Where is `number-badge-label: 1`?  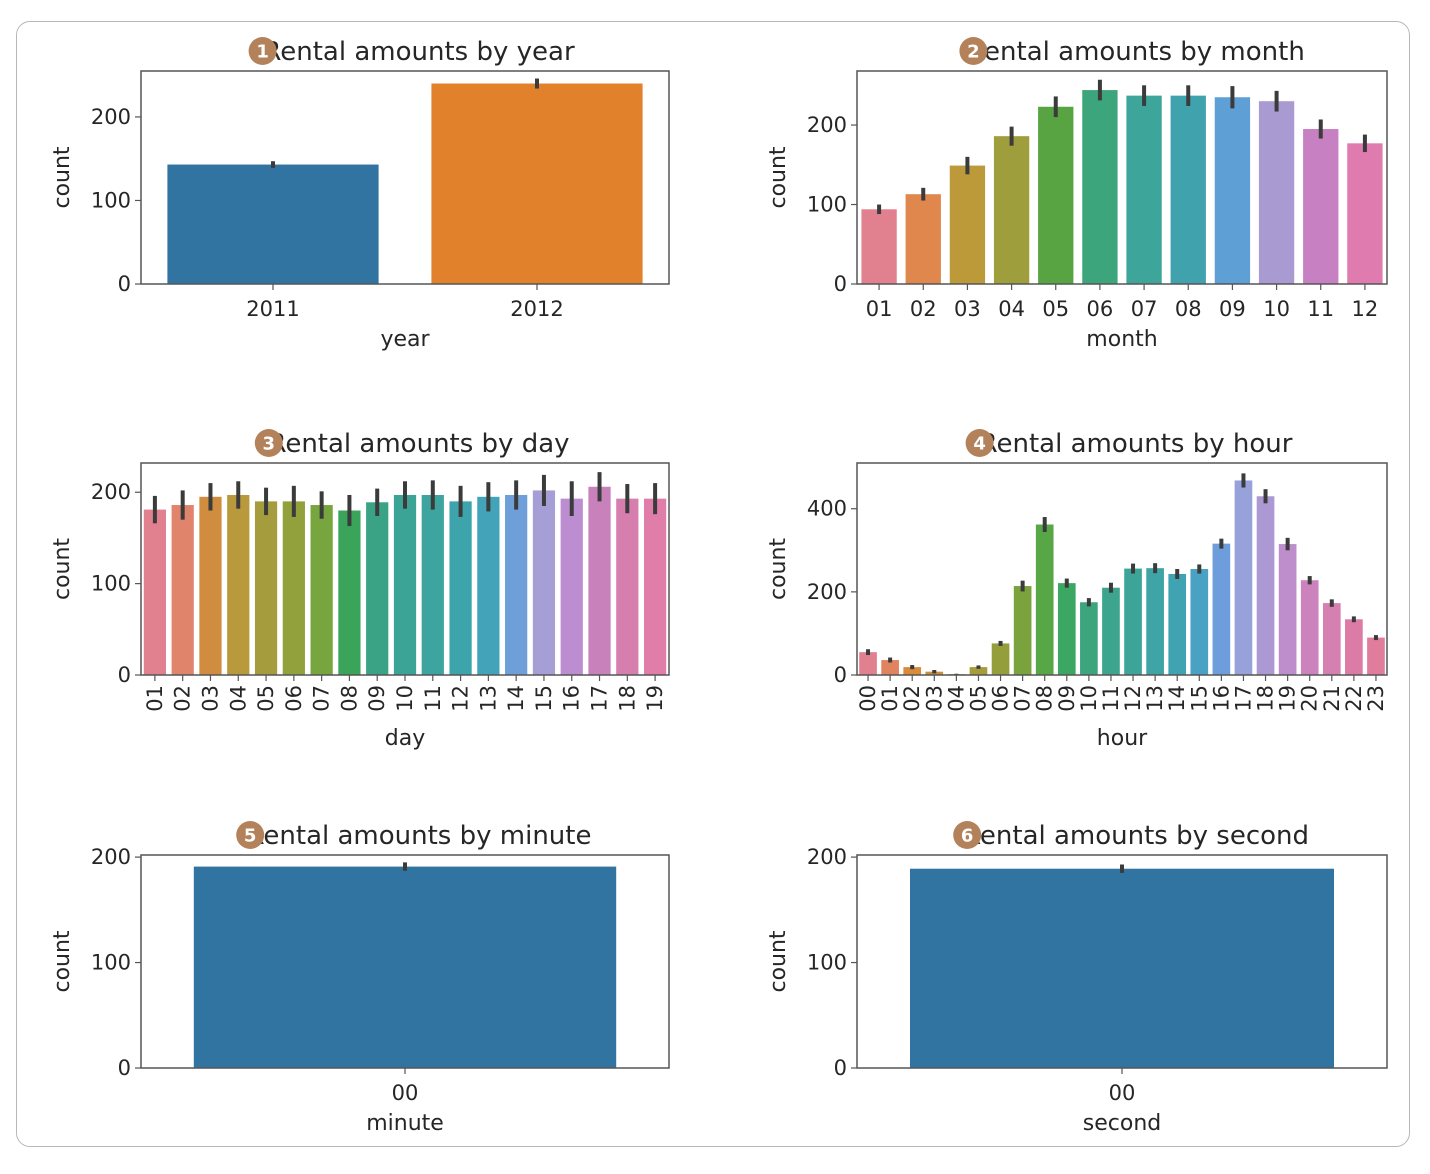
number-badge-label: 1 is located at coordinates (262, 52).